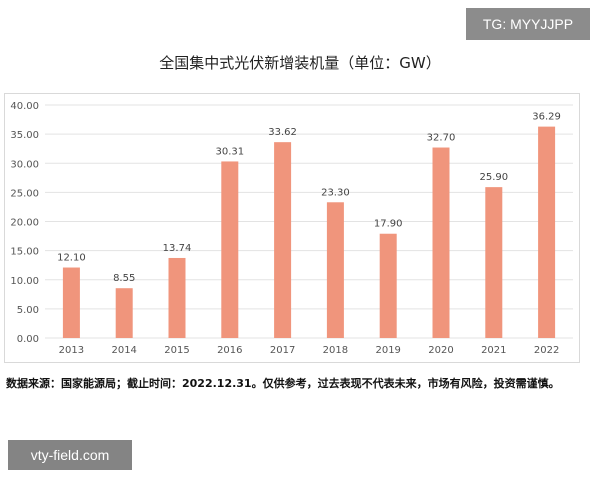 This screenshot has height=480, width=600. I want to click on data-label: 8.55, so click(124, 278).